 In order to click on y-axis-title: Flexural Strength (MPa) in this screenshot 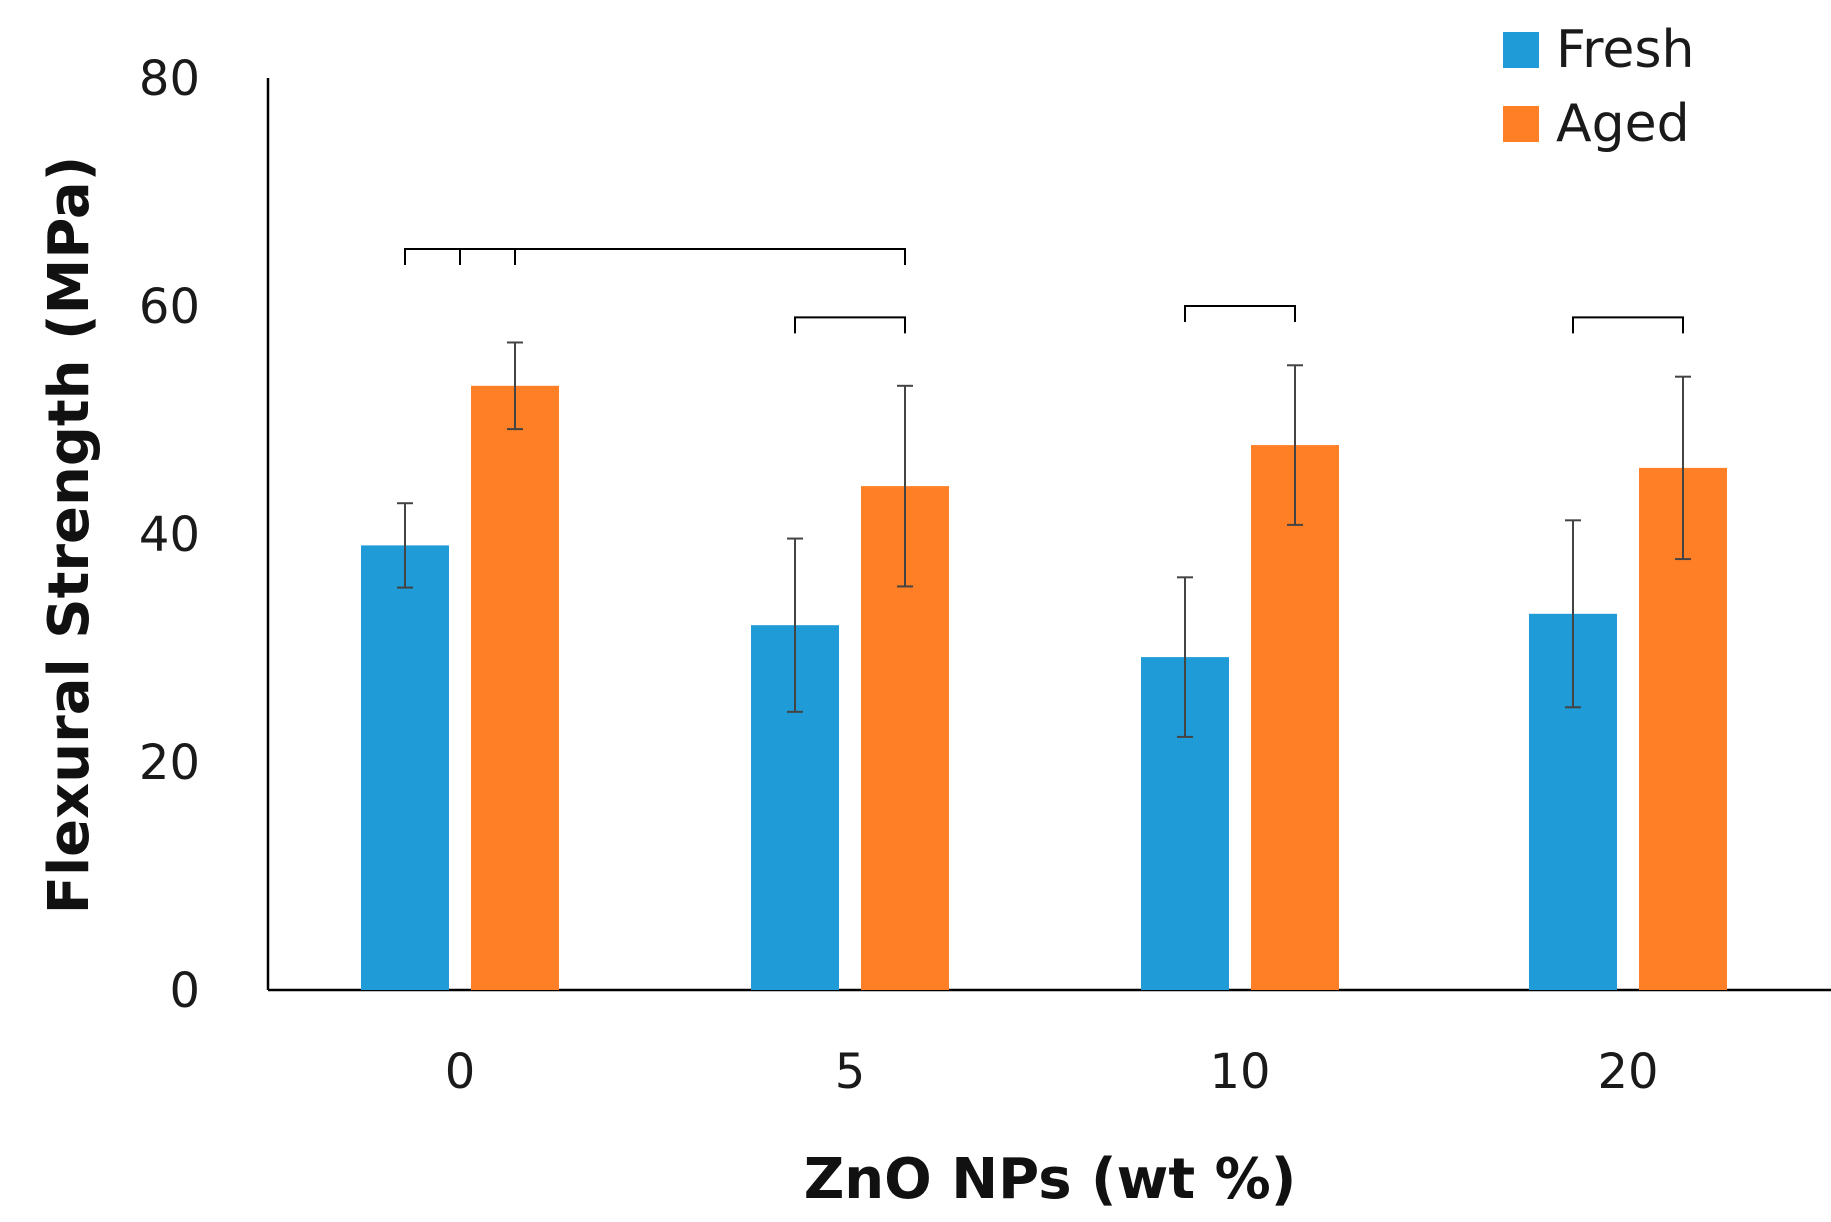, I will do `click(69, 535)`.